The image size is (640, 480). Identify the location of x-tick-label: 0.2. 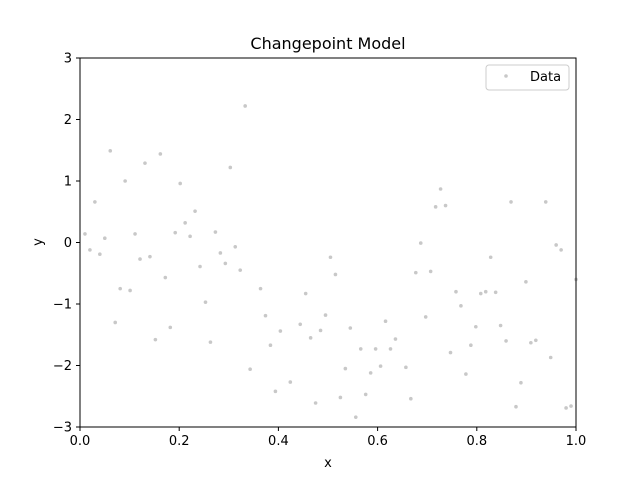
(179, 441).